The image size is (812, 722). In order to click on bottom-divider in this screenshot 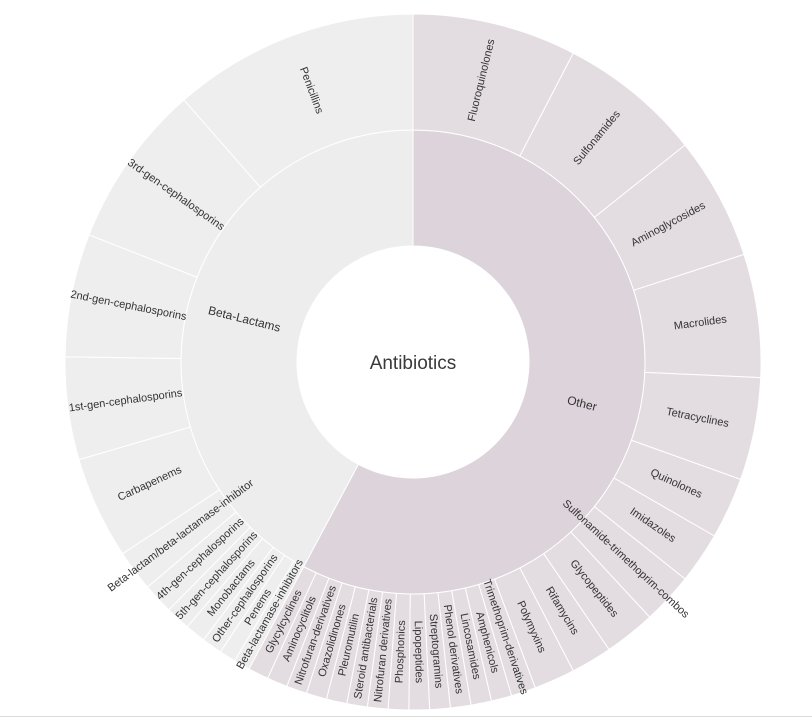, I will do `click(406, 716)`.